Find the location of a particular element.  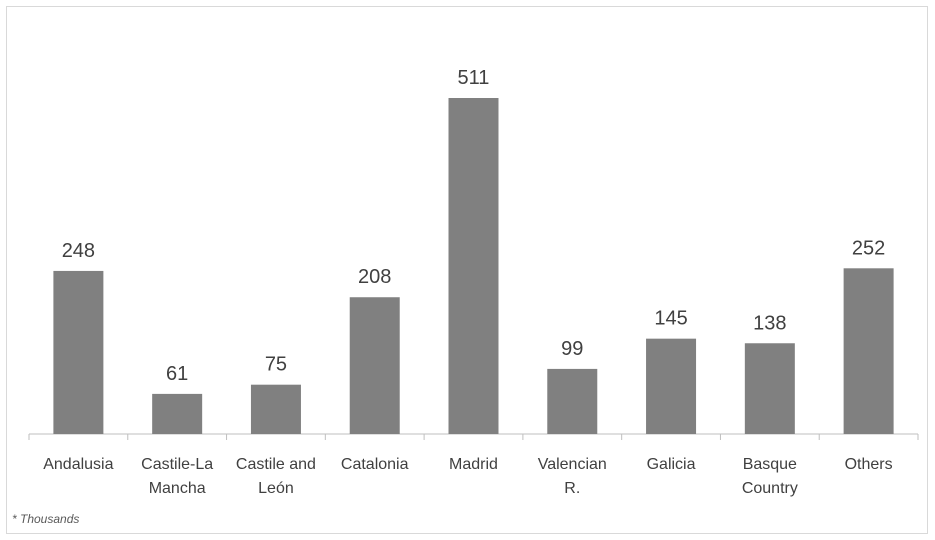

data-label: 138 is located at coordinates (769, 323).